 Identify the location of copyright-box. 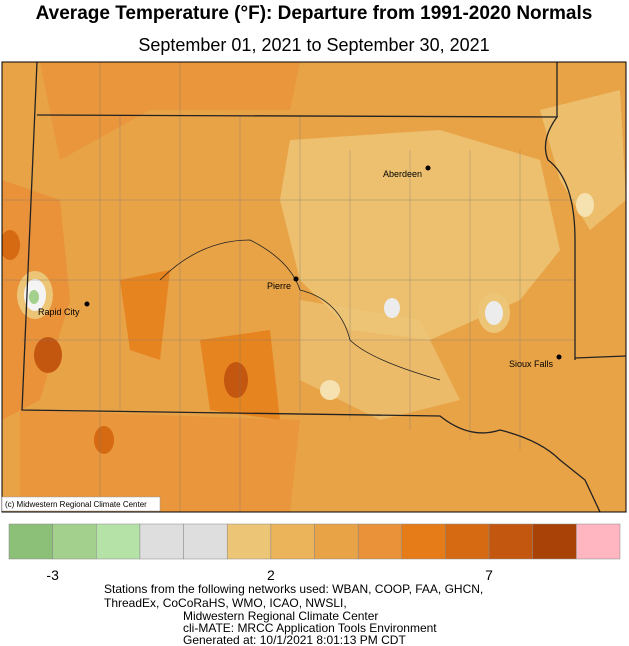
(81, 504).